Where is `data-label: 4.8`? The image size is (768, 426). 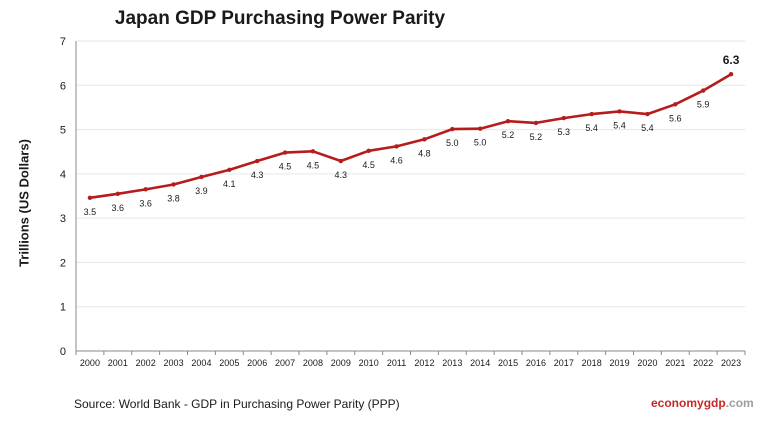
data-label: 4.8 is located at coordinates (424, 153).